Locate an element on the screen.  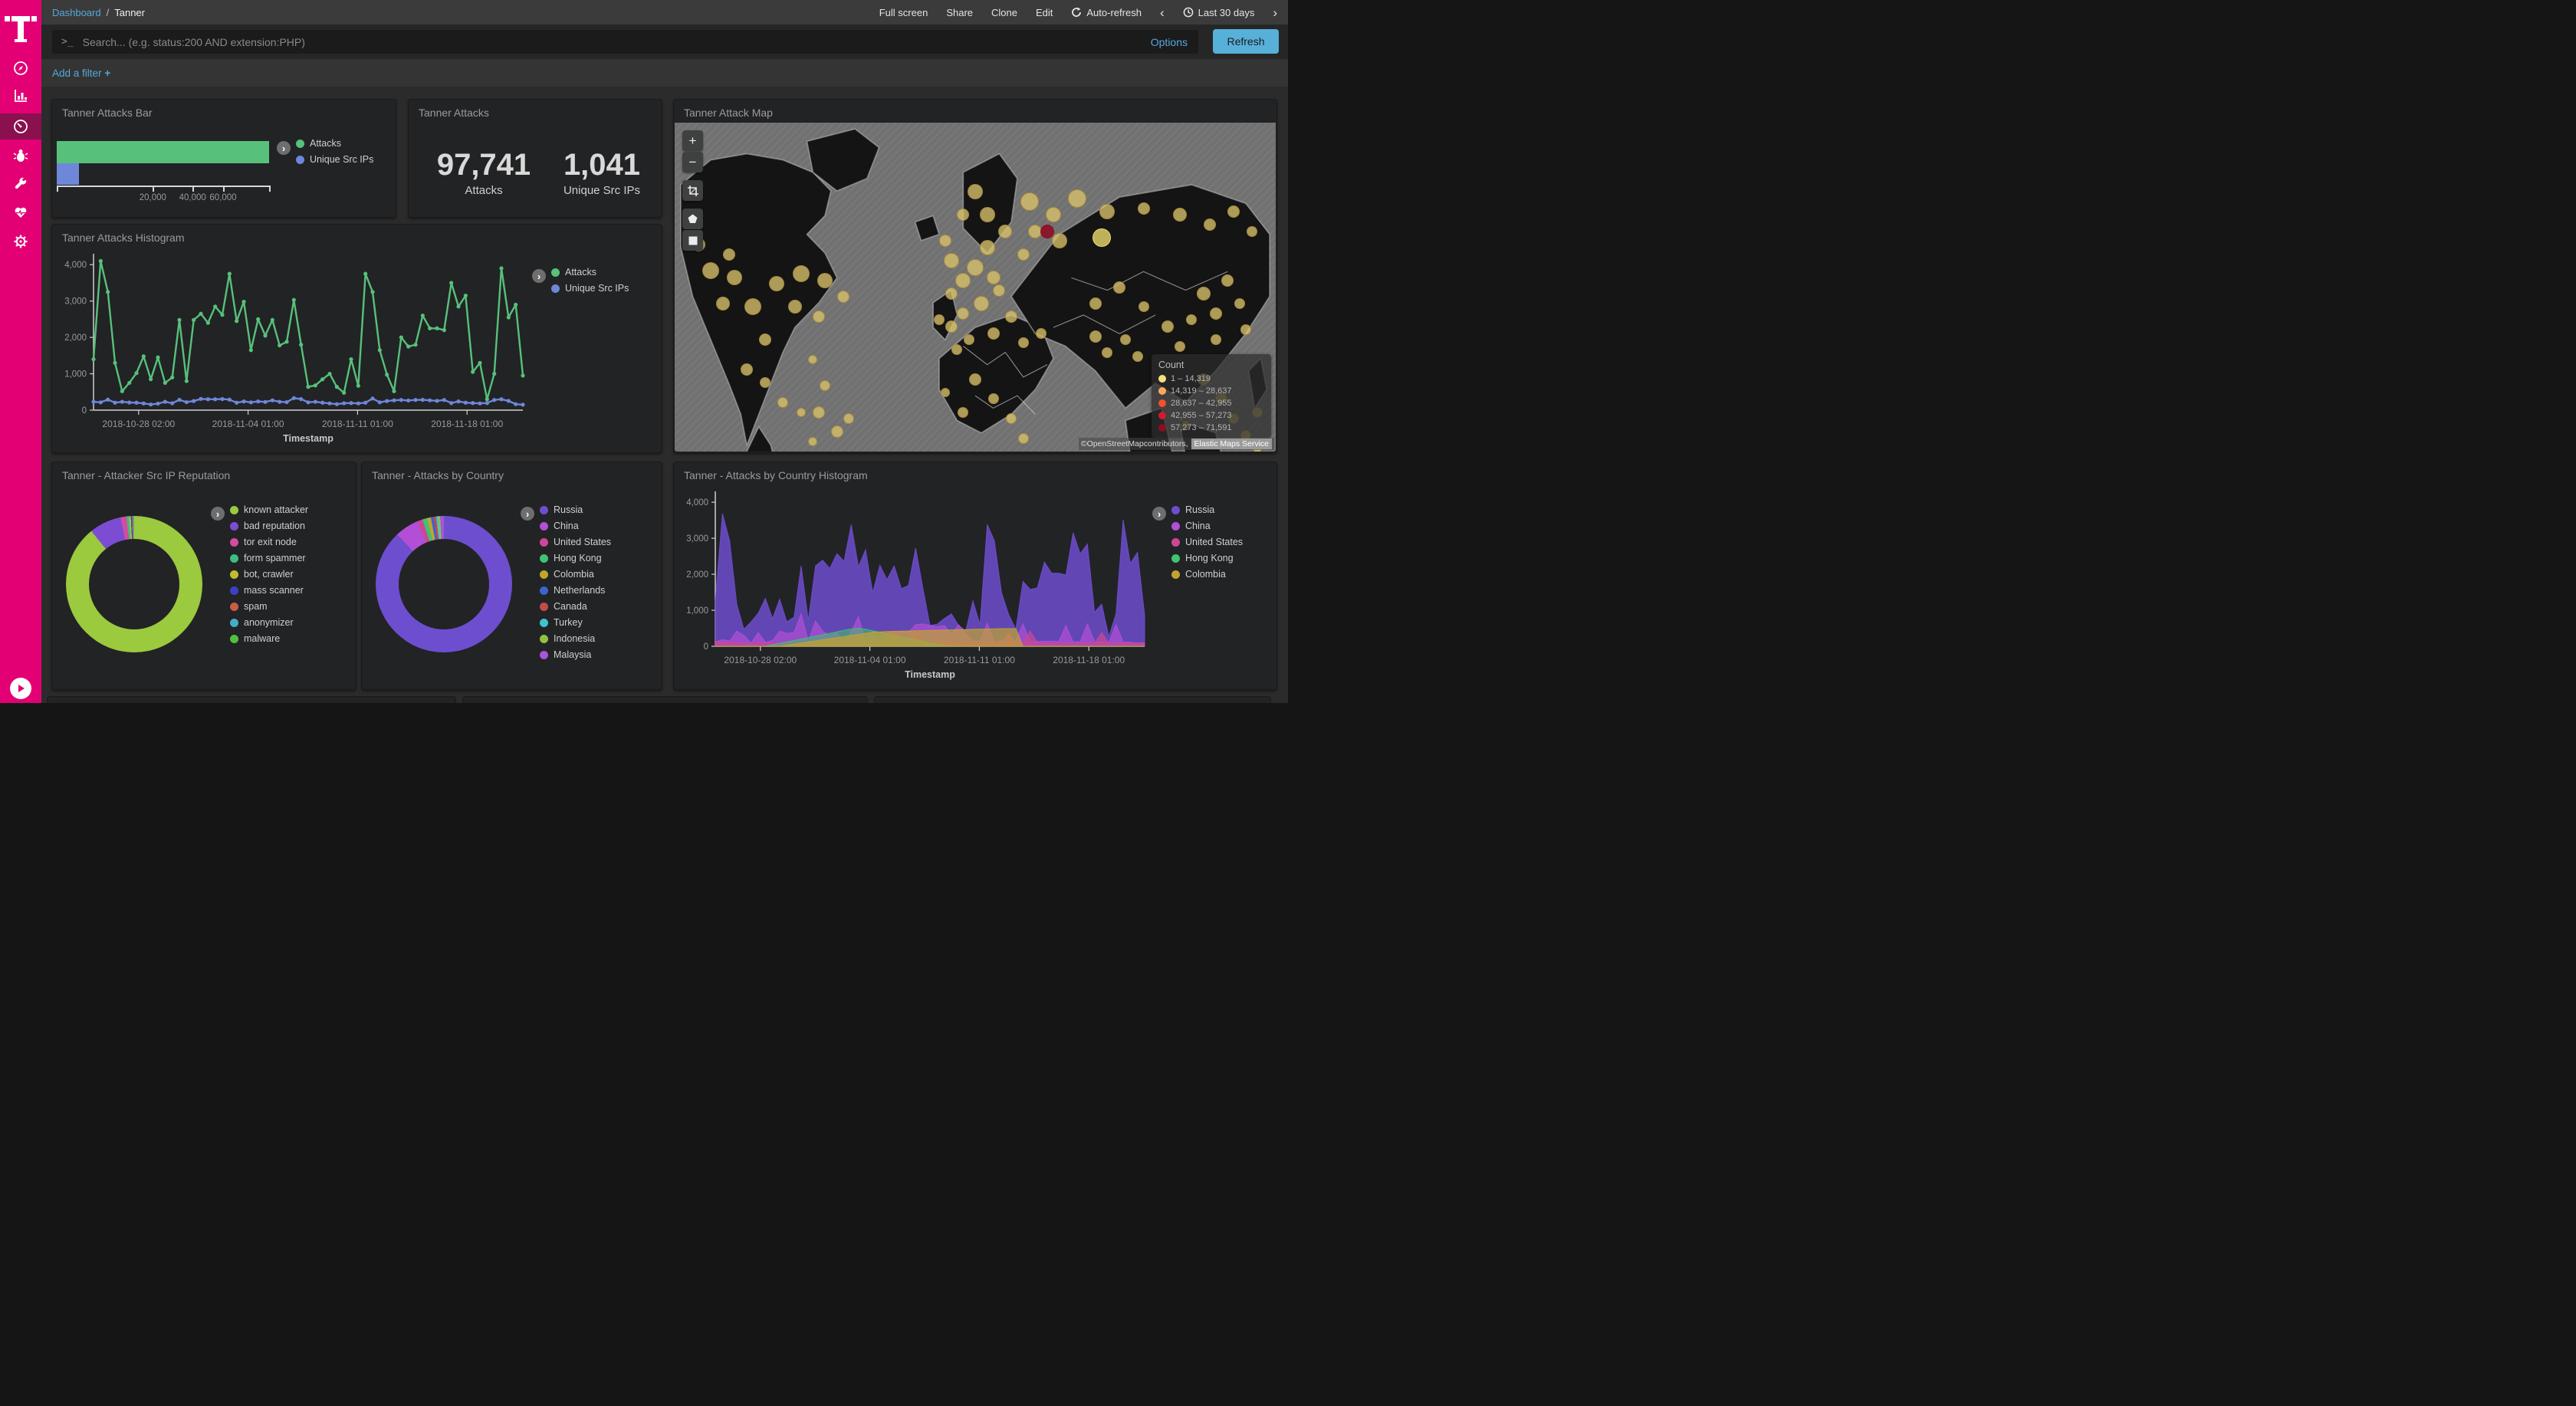
sidebar-item-monitoring is located at coordinates (21, 212).